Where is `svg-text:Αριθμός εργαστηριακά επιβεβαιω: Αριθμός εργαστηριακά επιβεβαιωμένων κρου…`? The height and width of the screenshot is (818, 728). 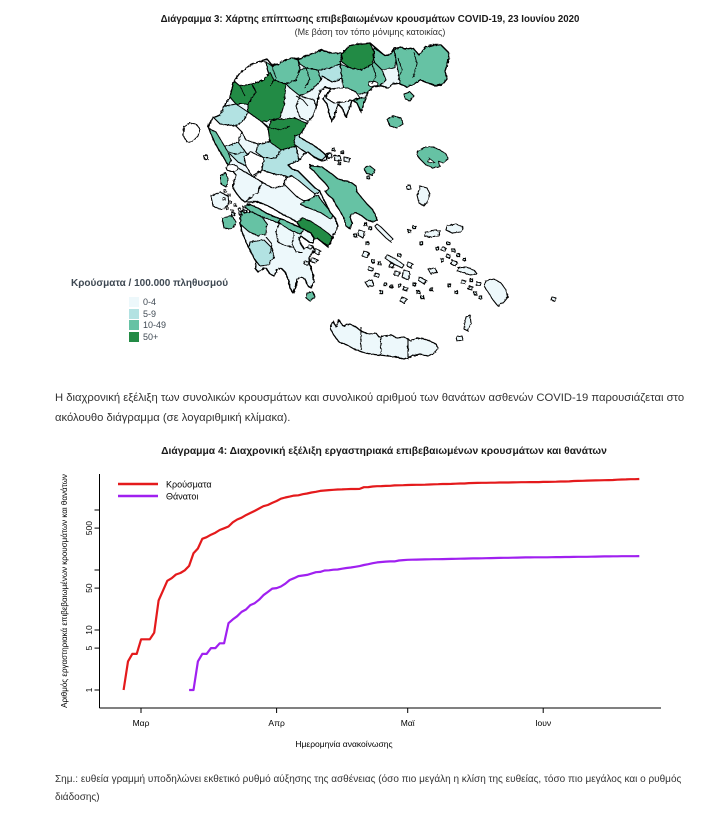 svg-text:Αριθμός εργαστηριακά επιβεβαιω: Αριθμός εργαστηριακά επιβεβαιωμένων κρου… is located at coordinates (64, 591).